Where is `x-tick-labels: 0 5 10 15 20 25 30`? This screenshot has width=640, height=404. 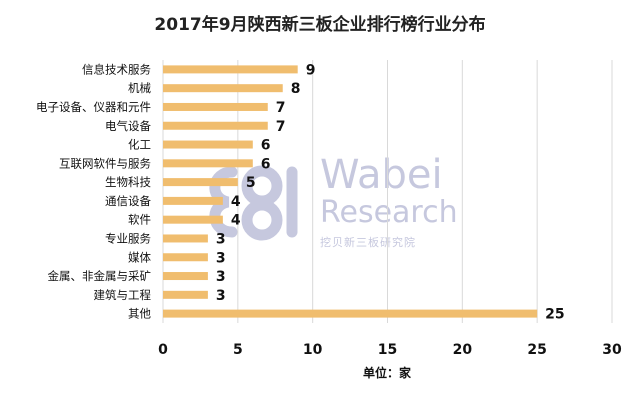
x-tick-labels: 0 5 10 15 20 25 30 is located at coordinates (390, 350).